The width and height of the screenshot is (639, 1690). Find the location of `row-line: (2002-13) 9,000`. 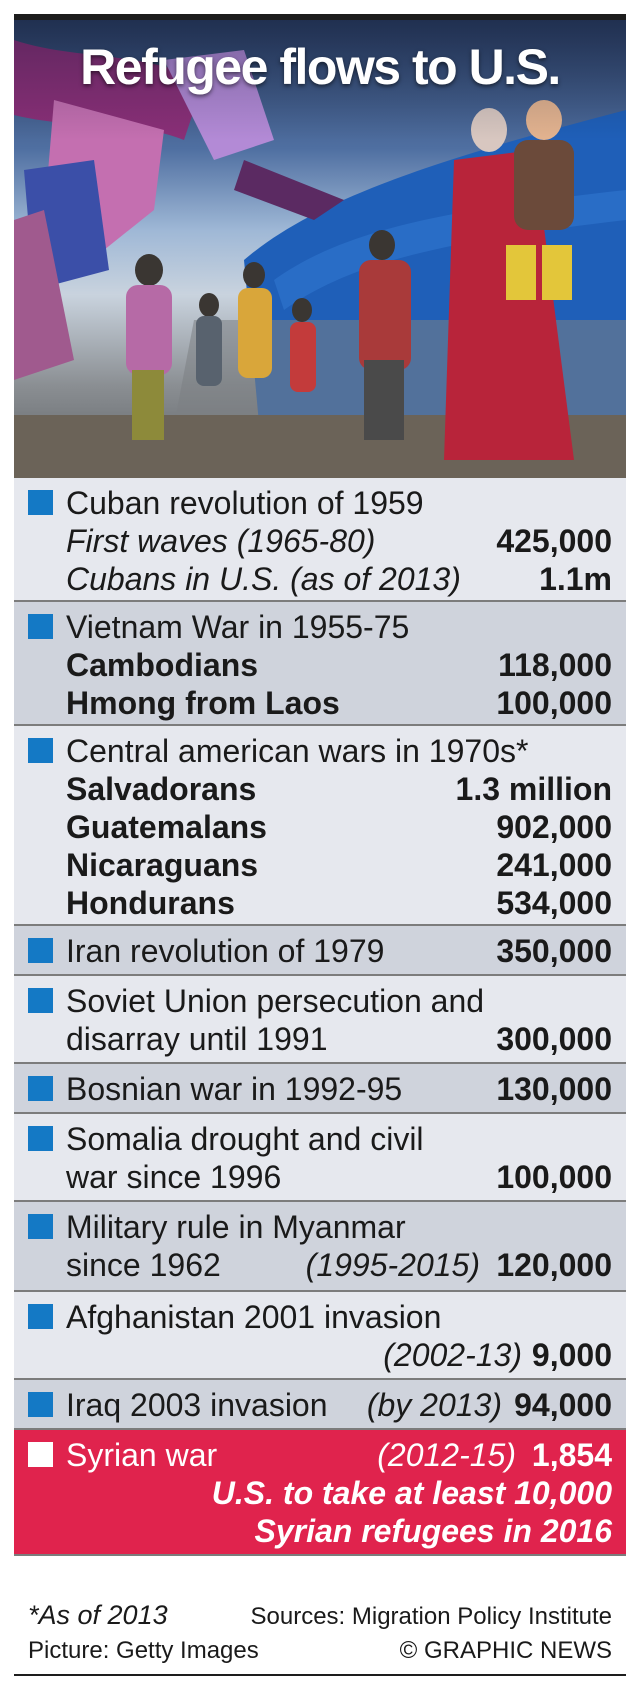

row-line: (2002-13) 9,000 is located at coordinates (339, 1355).